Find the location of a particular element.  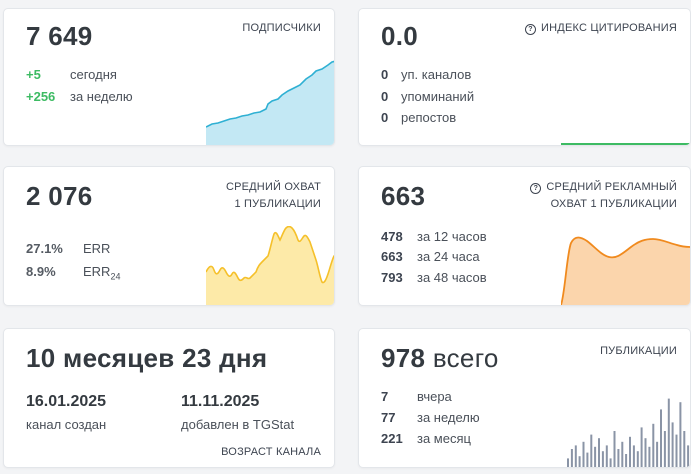

ad-reach-12h-value: 478 is located at coordinates (392, 236).